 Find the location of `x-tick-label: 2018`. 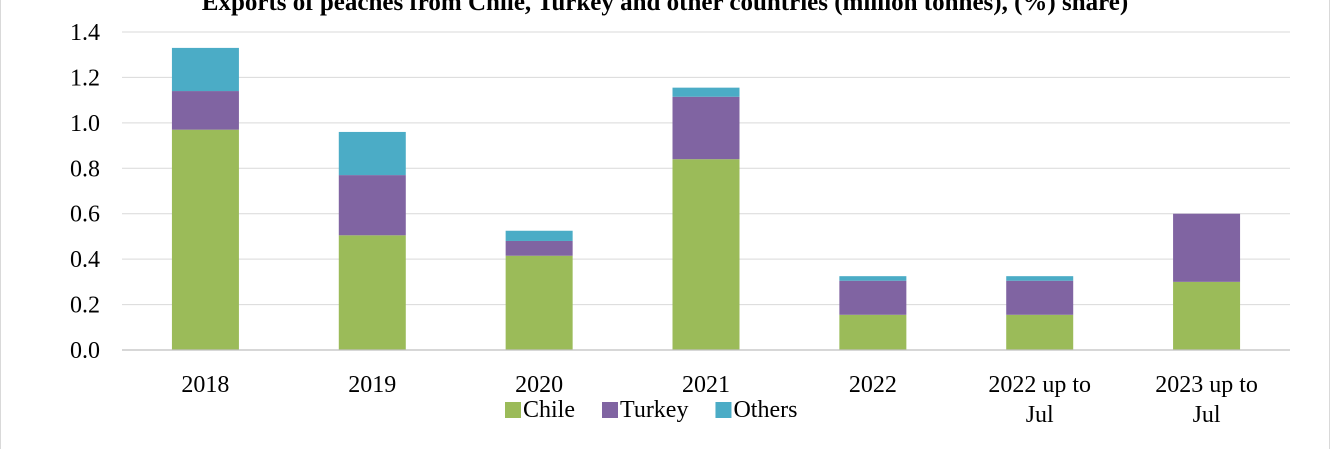

x-tick-label: 2018 is located at coordinates (205, 385).